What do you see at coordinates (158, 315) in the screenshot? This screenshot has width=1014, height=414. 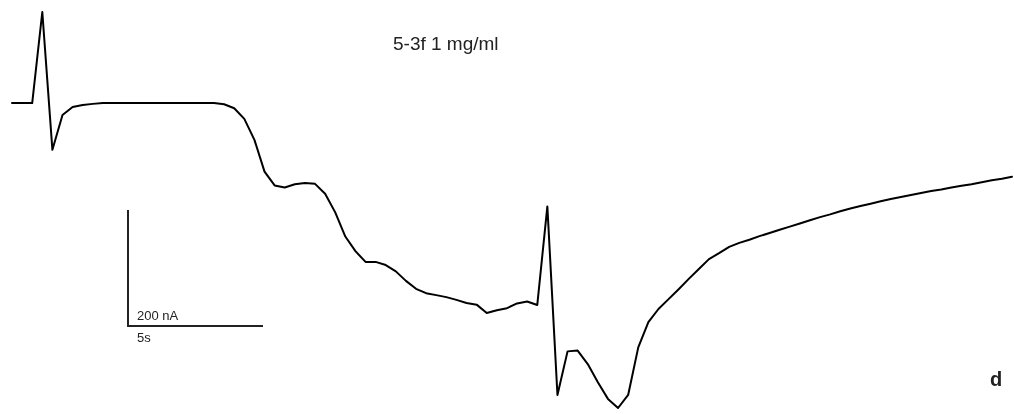 I see `annotation: 200 nA` at bounding box center [158, 315].